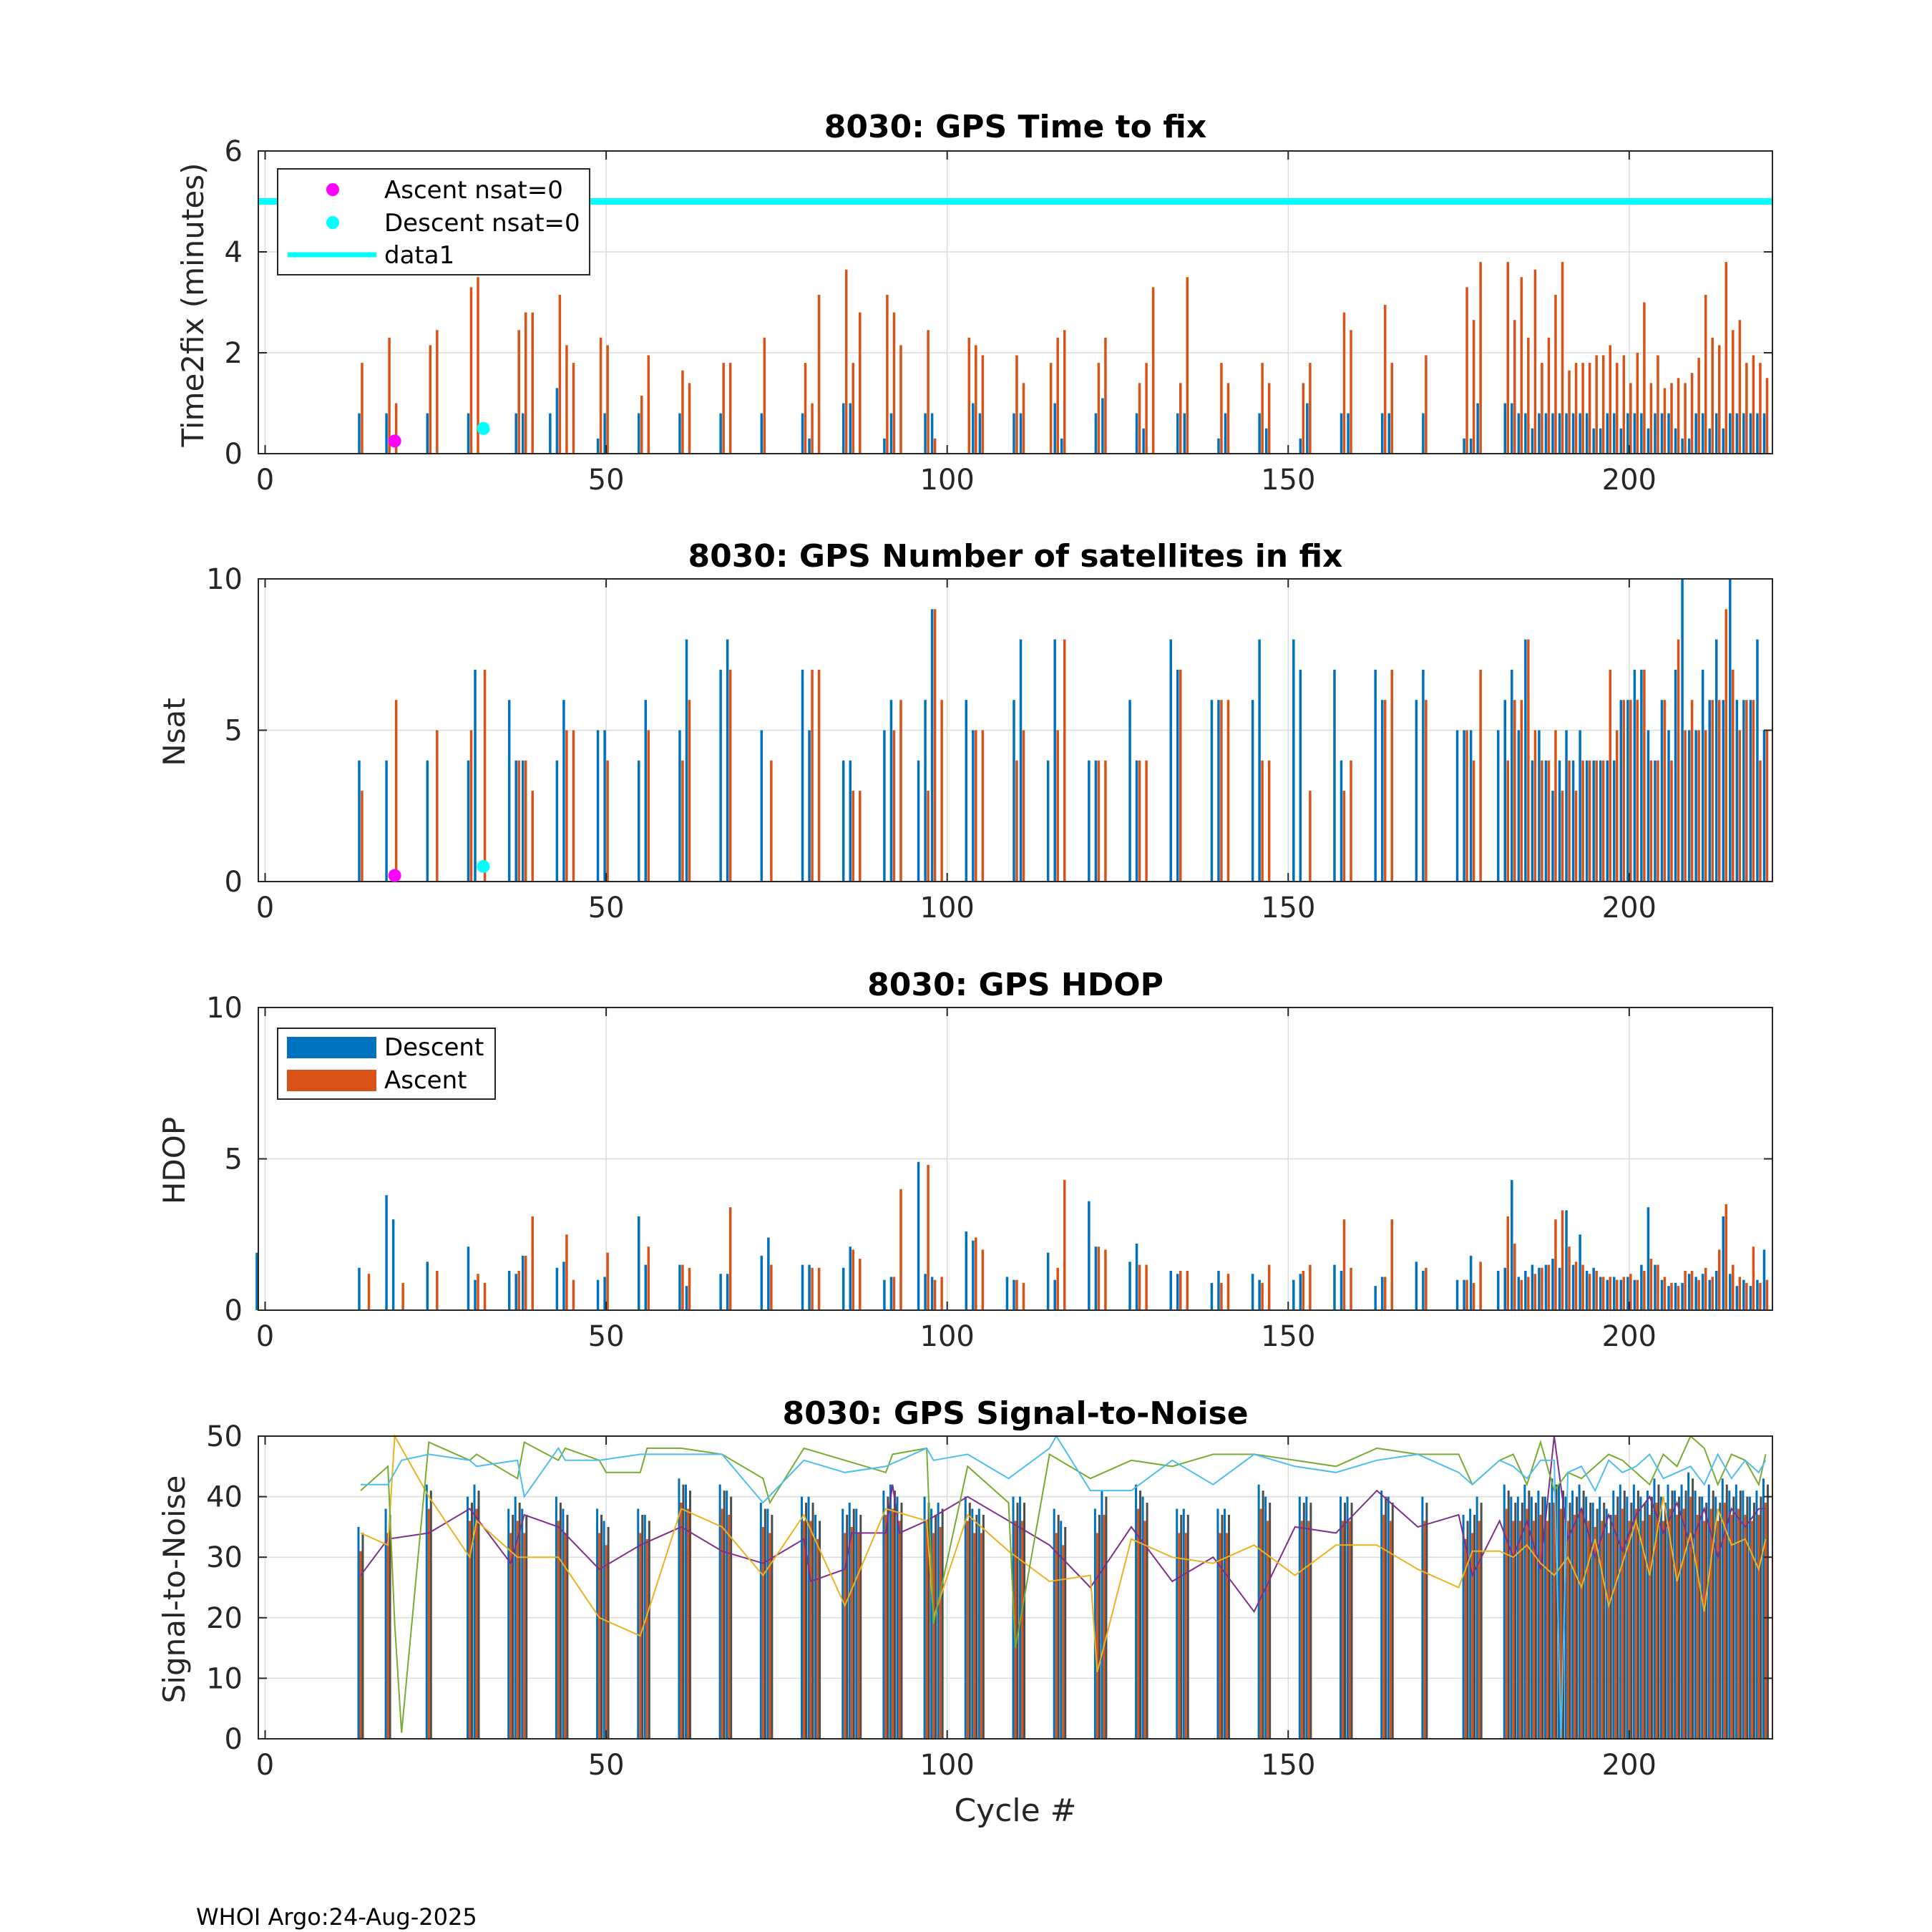 This screenshot has width=1932, height=1932. What do you see at coordinates (1063, 1584) in the screenshot?
I see `snr-series-green` at bounding box center [1063, 1584].